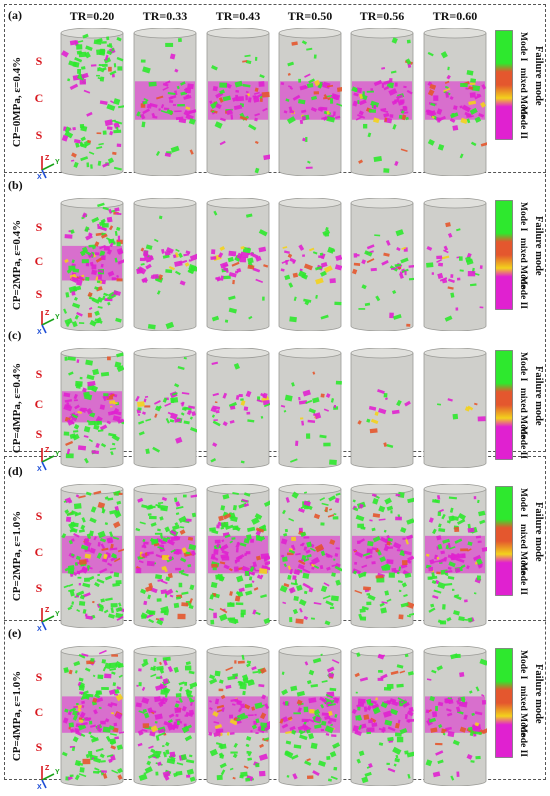  I want to click on panel-id: (b), so click(15, 185).